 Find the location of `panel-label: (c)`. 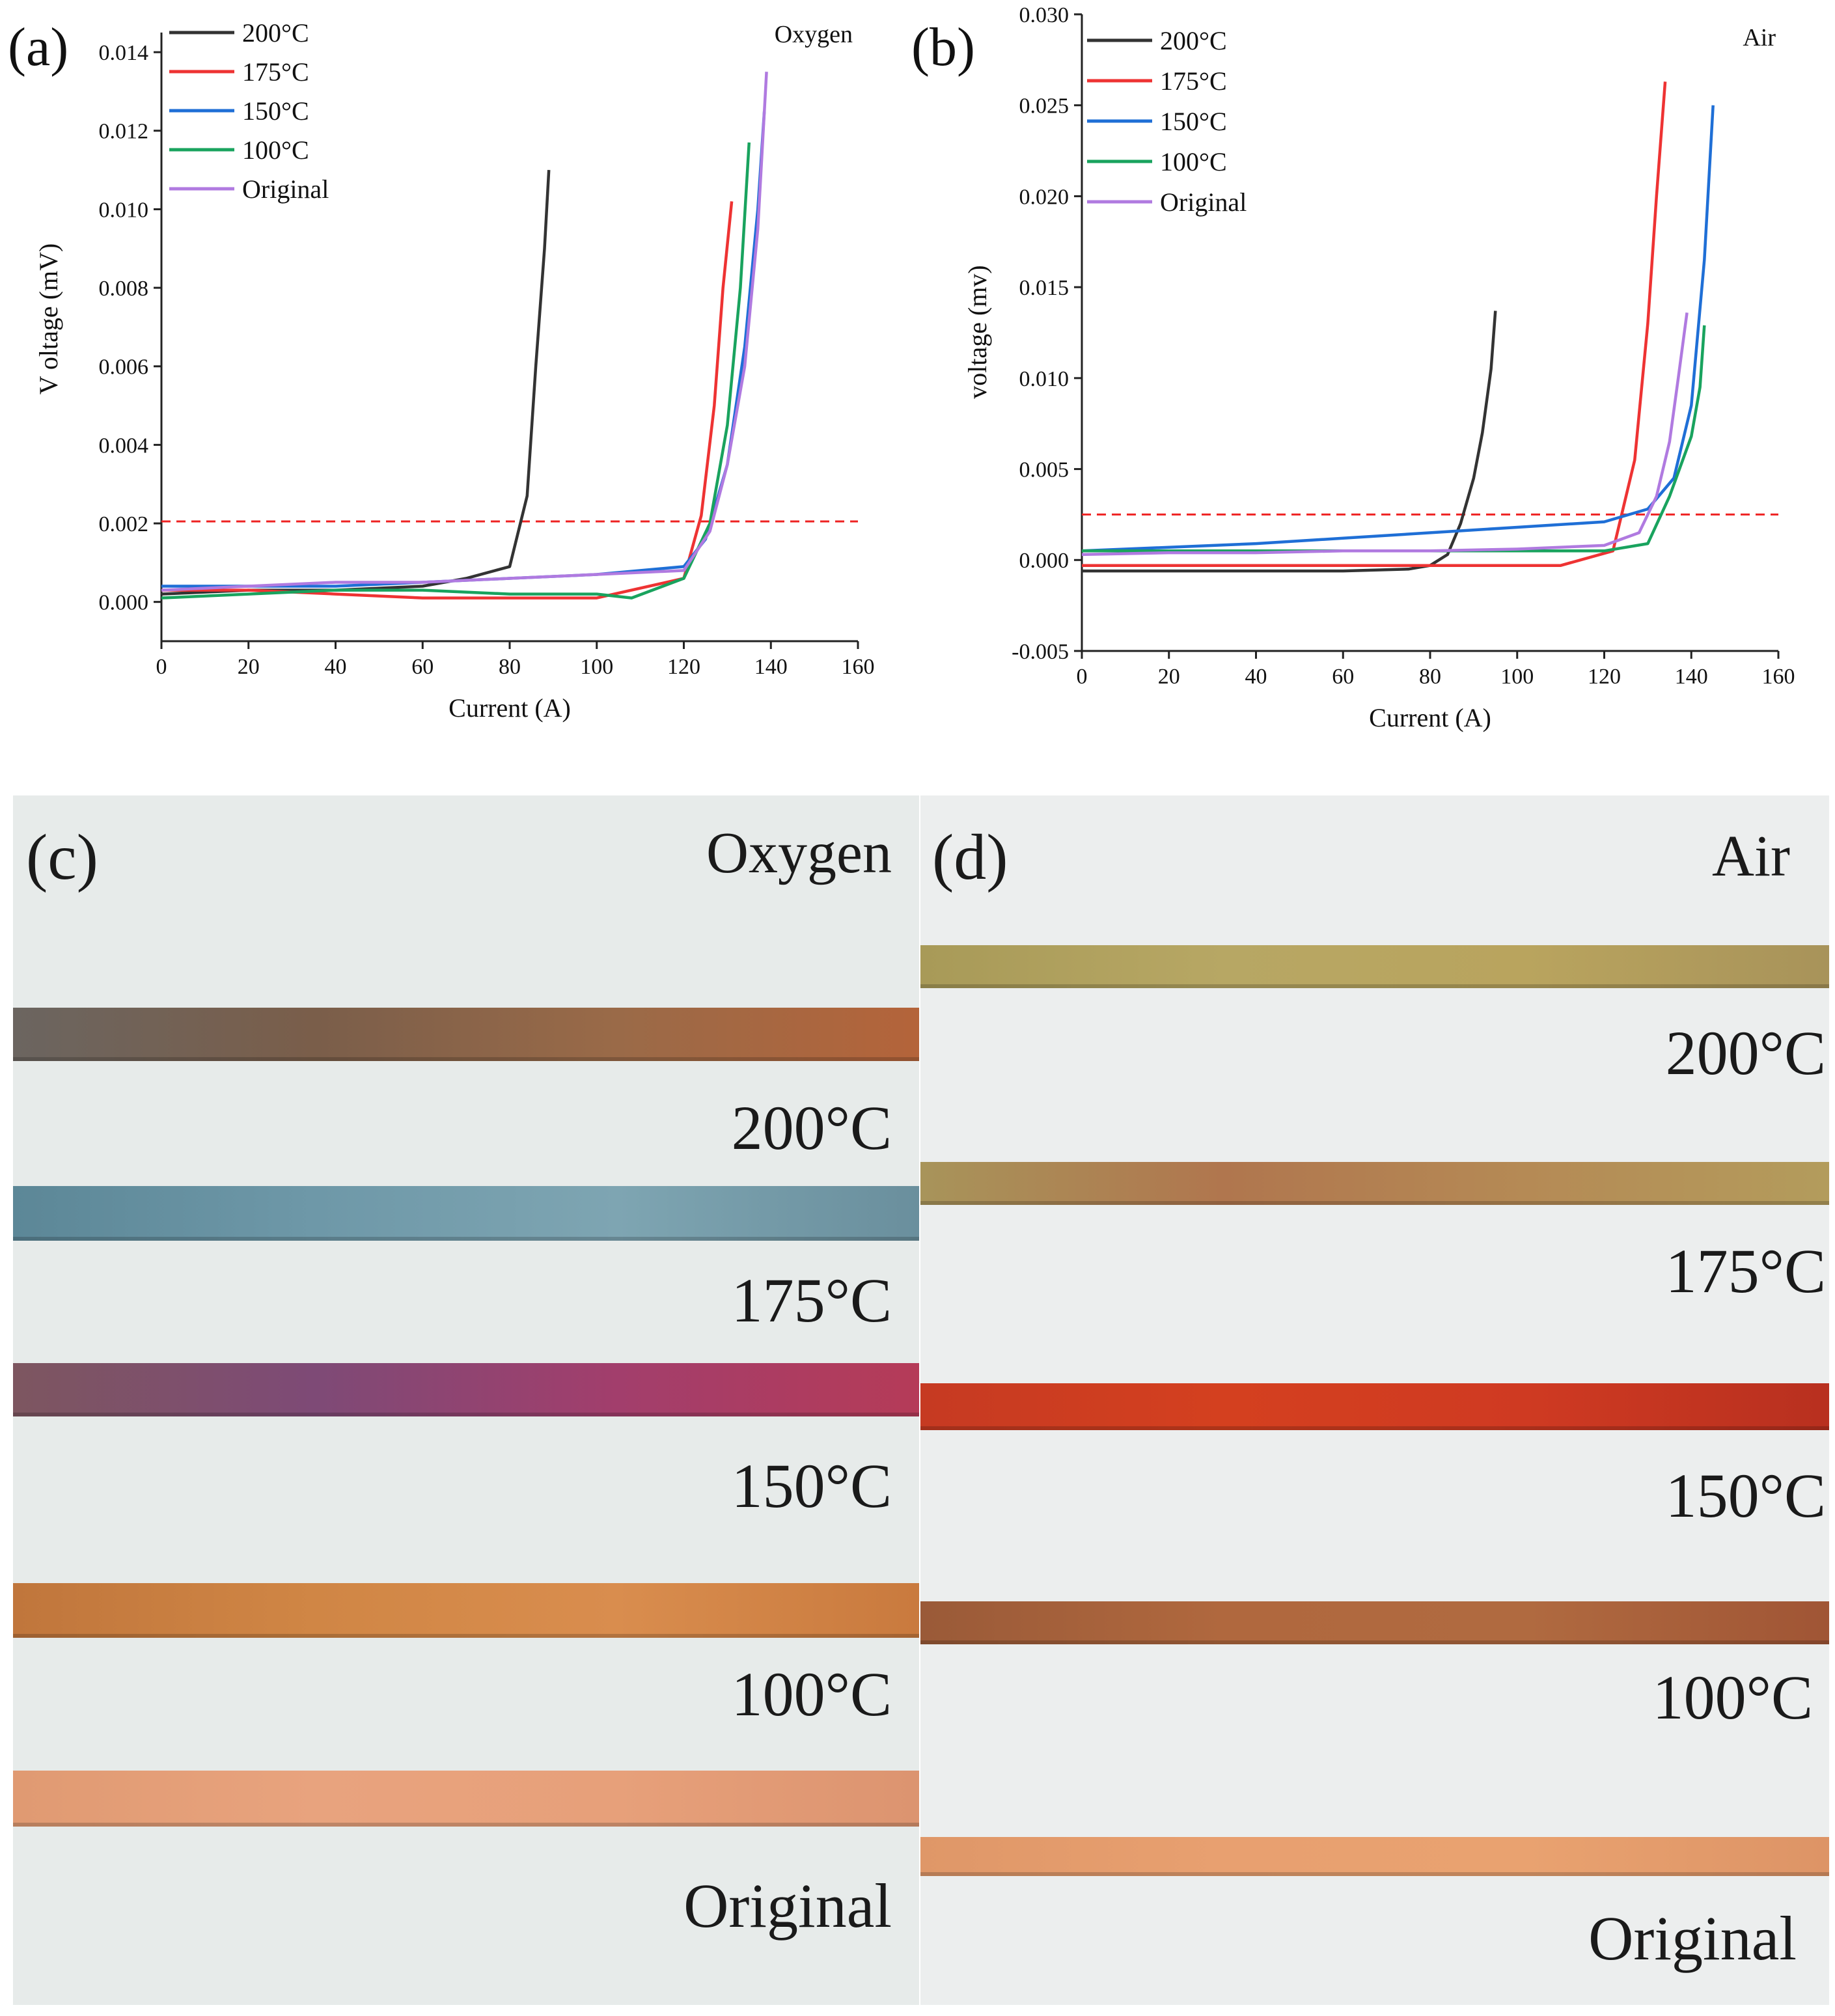

panel-label: (c) is located at coordinates (62, 857).